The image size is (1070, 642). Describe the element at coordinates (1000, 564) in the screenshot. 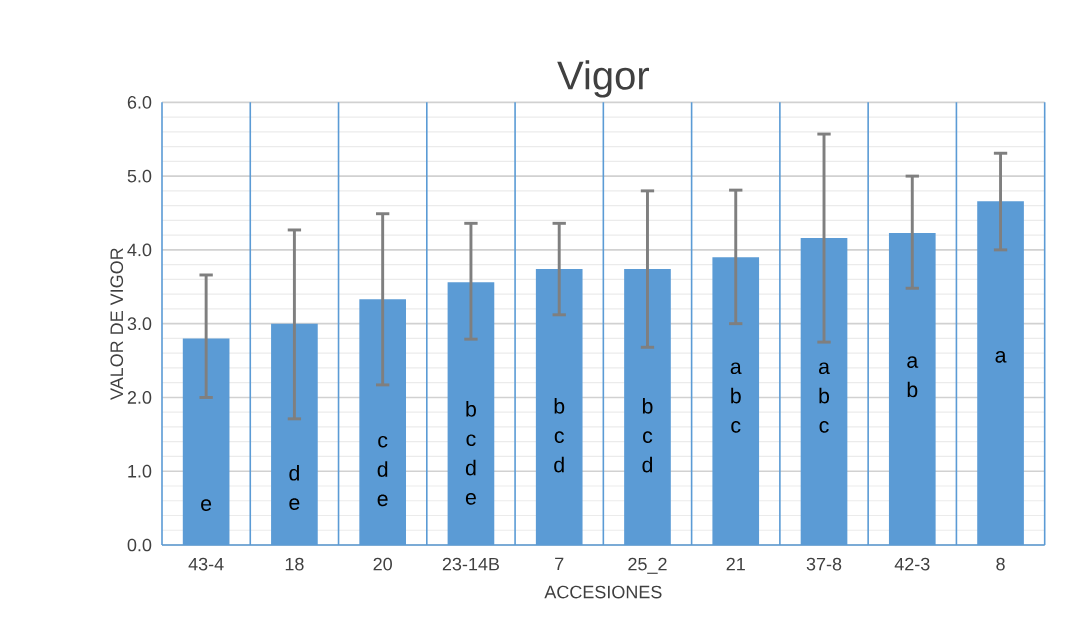

I see `x-tick-label: 8` at that location.